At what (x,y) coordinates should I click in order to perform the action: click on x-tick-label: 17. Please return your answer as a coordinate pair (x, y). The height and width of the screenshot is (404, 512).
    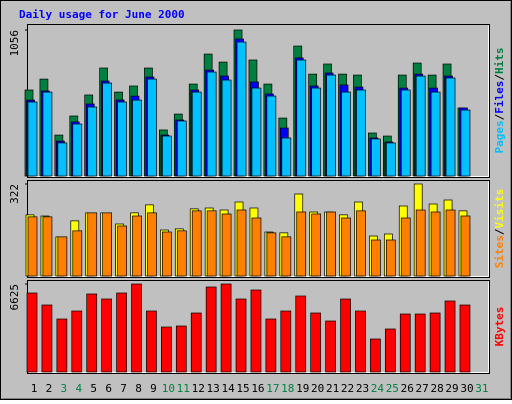
    Looking at the image, I should click on (272, 388).